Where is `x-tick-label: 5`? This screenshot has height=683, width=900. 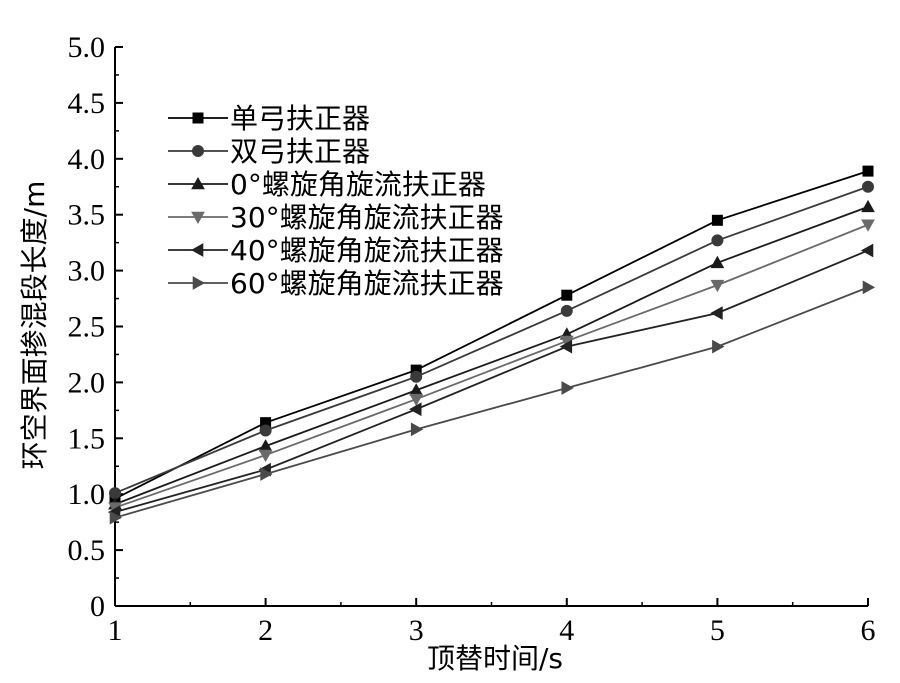
x-tick-label: 5 is located at coordinates (717, 630).